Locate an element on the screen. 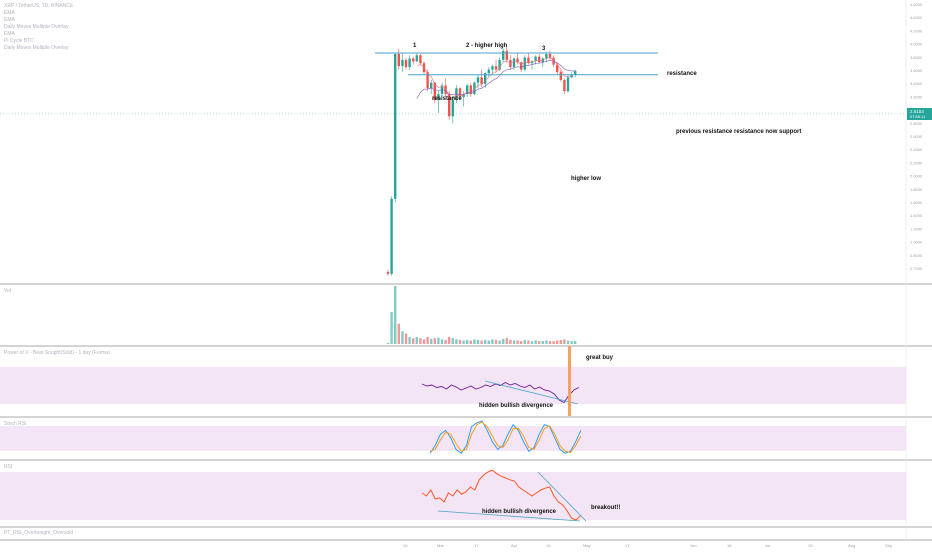 This screenshot has width=932, height=555. candles is located at coordinates (481, 161).